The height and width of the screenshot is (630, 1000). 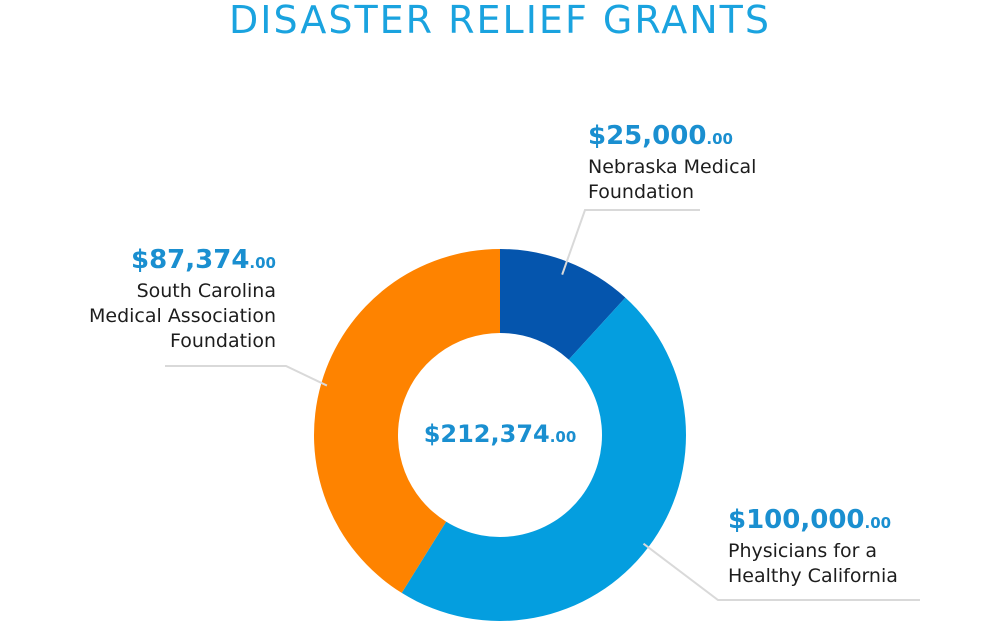 I want to click on slice-name-line: South Carolina, so click(x=206, y=291).